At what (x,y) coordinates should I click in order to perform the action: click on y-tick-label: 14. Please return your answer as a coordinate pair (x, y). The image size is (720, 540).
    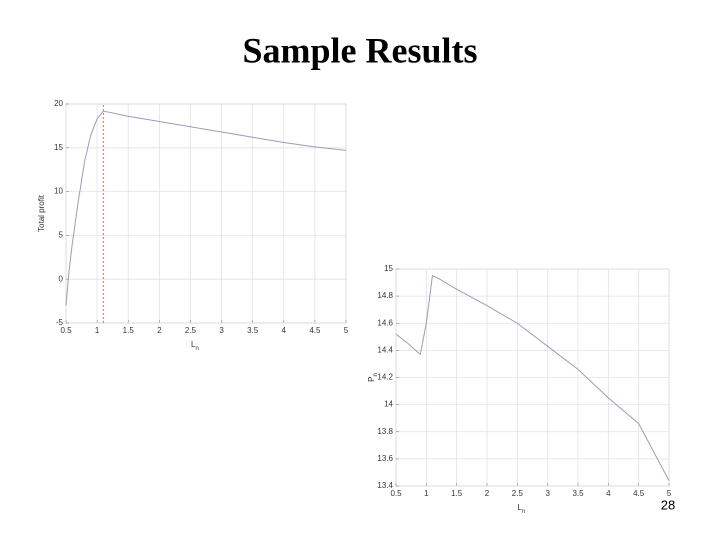
    Looking at the image, I should click on (388, 404).